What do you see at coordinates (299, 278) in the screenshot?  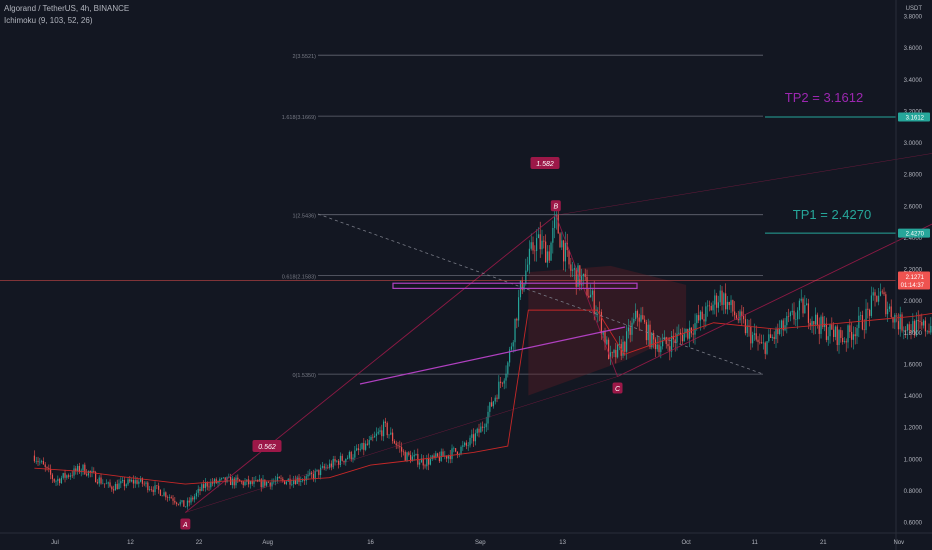 I see `fib-level-label: 0.618(2.1583)` at bounding box center [299, 278].